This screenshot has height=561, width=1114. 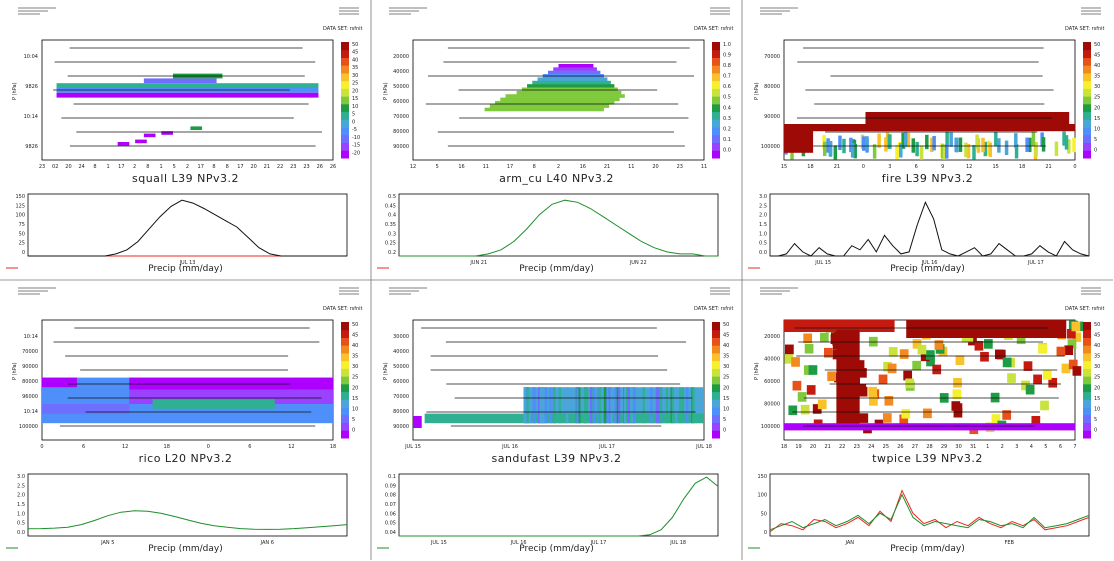 I want to click on x-tick-label: JUL 16, so click(x=509, y=447).